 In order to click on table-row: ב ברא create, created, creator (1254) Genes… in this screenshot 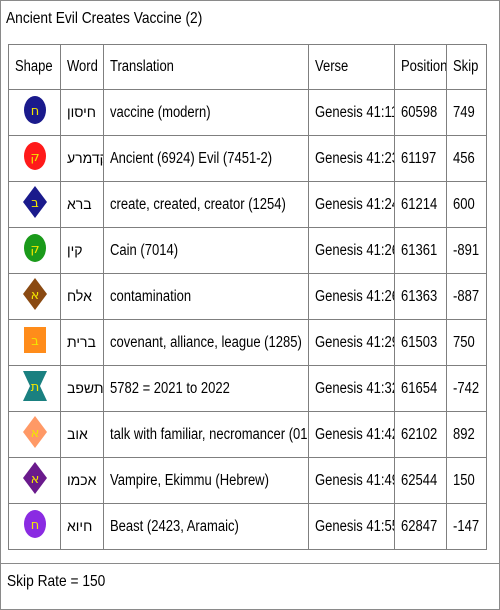, I will do `click(247, 204)`.